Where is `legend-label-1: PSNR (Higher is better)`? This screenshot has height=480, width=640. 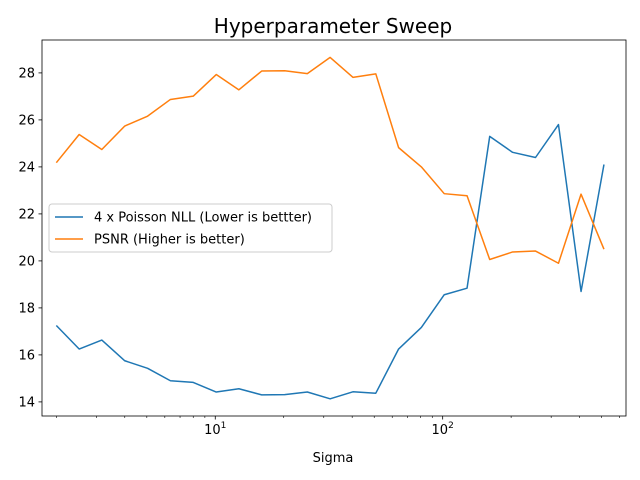
legend-label-1: PSNR (Higher is better) is located at coordinates (169, 240).